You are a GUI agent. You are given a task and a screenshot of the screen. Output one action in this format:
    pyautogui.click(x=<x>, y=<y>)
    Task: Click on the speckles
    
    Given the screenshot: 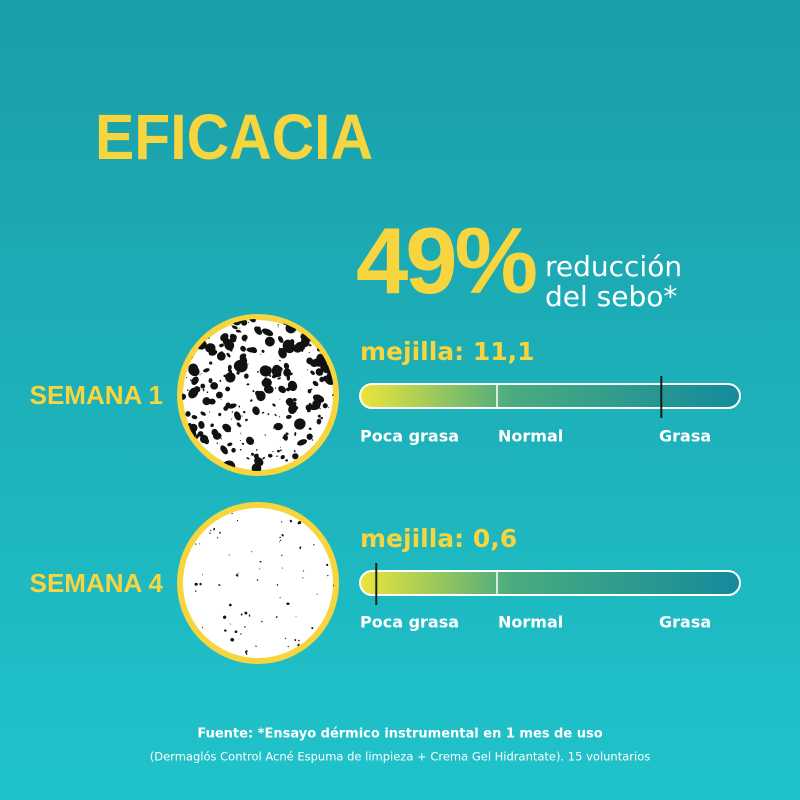 What is the action you would take?
    pyautogui.click(x=258, y=395)
    